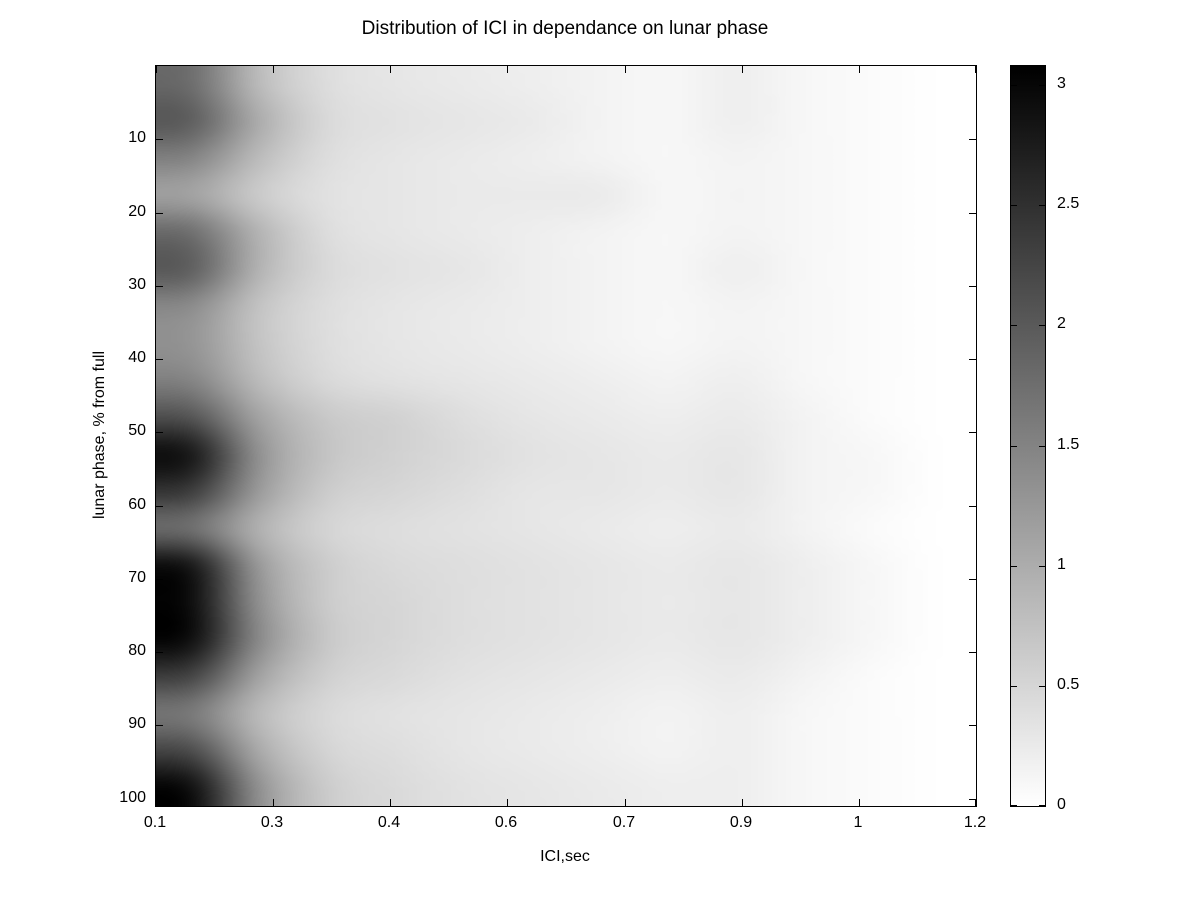  I want to click on y-tick-label: 50, so click(137, 430).